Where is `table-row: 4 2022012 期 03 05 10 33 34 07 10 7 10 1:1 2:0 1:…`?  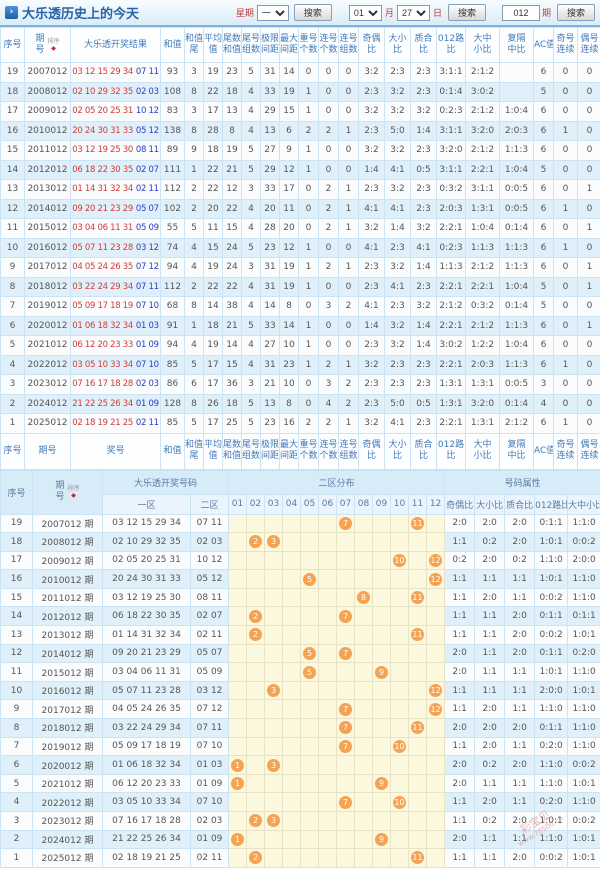 table-row: 4 2022012 期 03 05 10 33 34 07 10 7 10 1:1 2:0 1:… is located at coordinates (300, 802).